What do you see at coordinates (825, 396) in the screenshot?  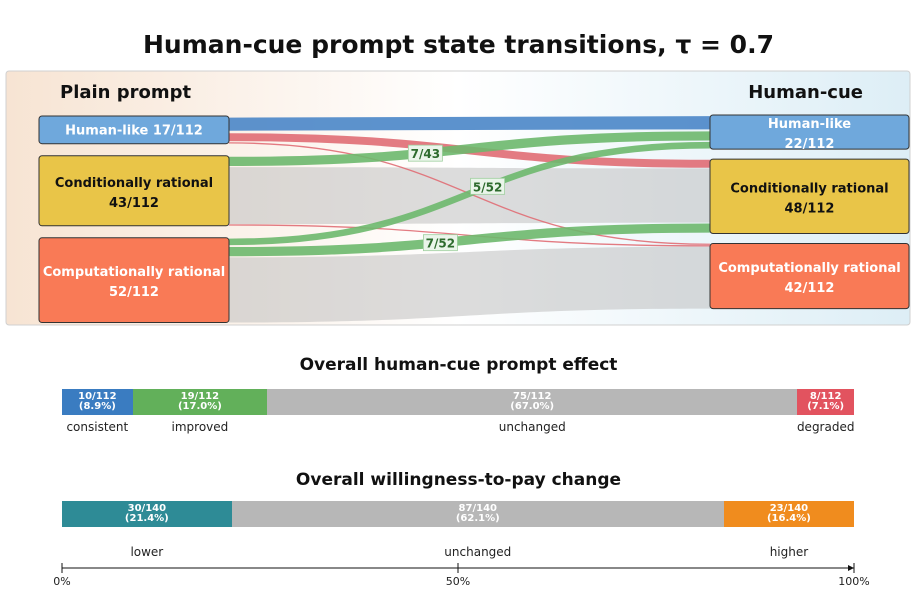 I see `segment-count: 8/112` at bounding box center [825, 396].